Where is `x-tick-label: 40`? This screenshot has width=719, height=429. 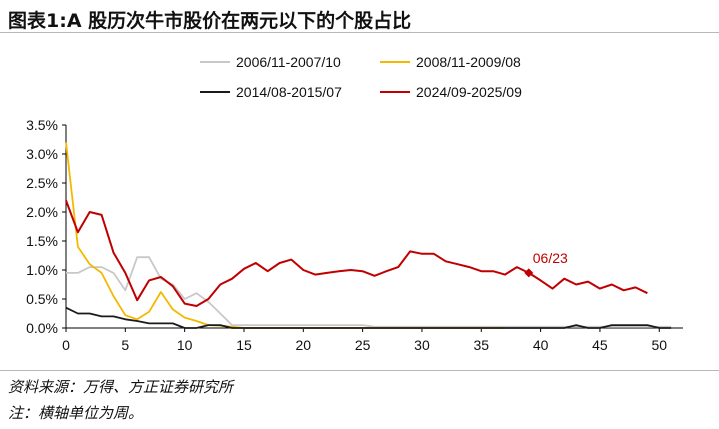
x-tick-label: 40 is located at coordinates (541, 345).